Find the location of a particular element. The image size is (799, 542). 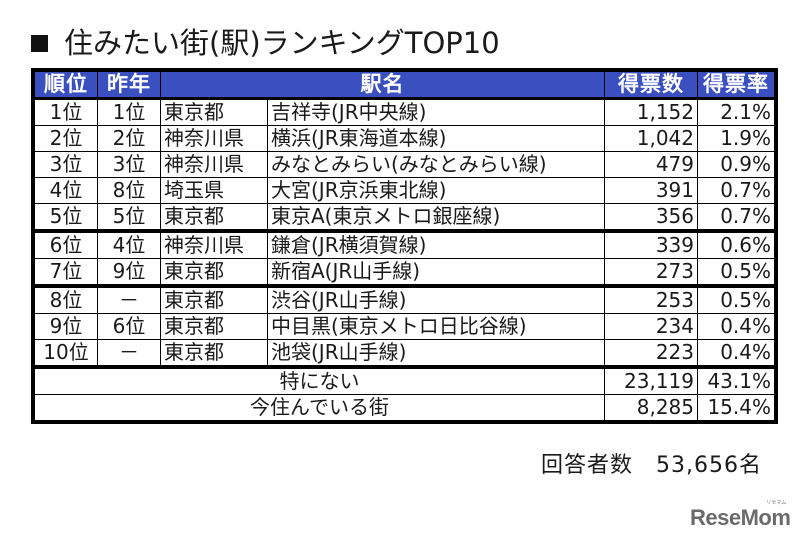

cell-summary-label: 今住んでいる街 is located at coordinates (318, 408).